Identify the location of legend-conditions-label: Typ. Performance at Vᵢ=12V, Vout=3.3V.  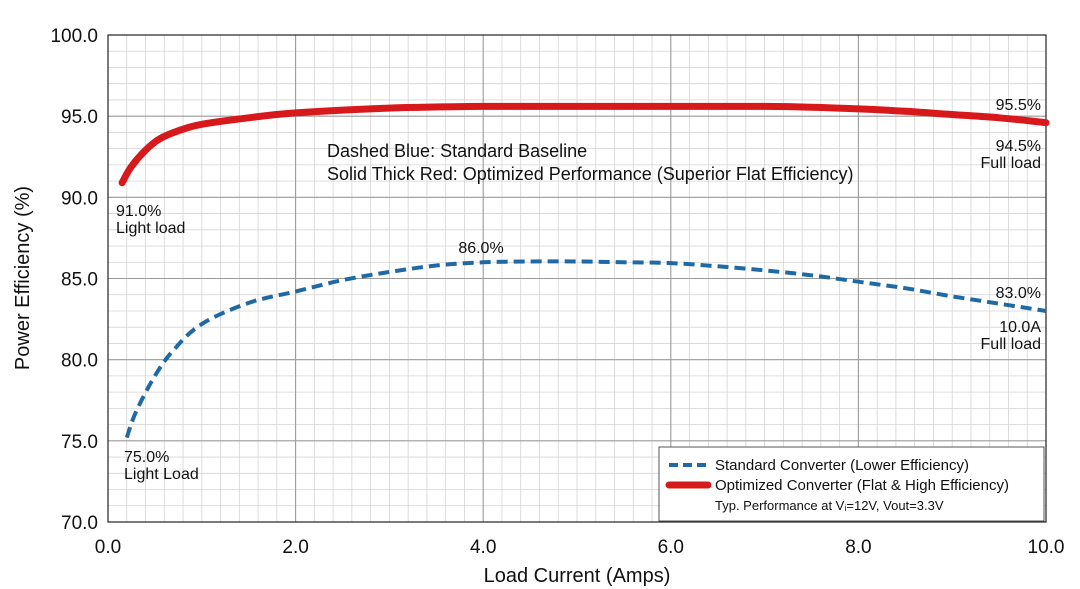
(829, 505).